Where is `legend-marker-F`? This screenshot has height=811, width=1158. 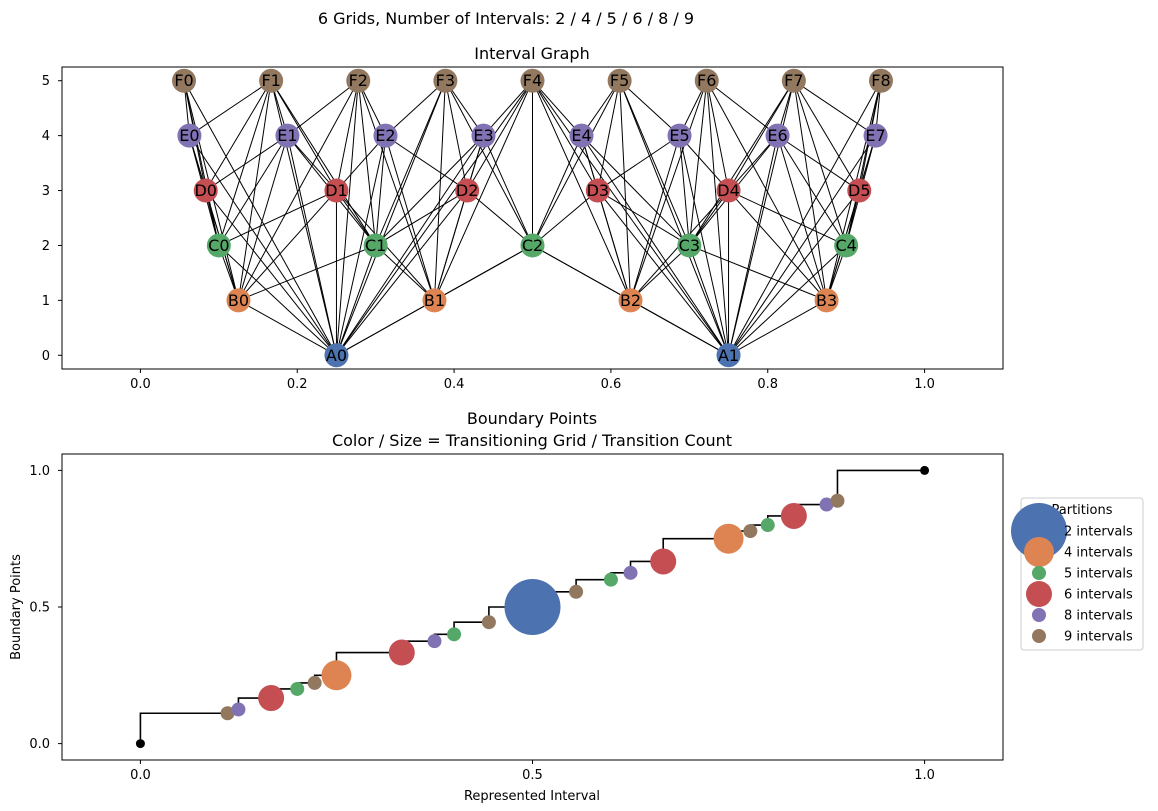
legend-marker-F is located at coordinates (1039, 636).